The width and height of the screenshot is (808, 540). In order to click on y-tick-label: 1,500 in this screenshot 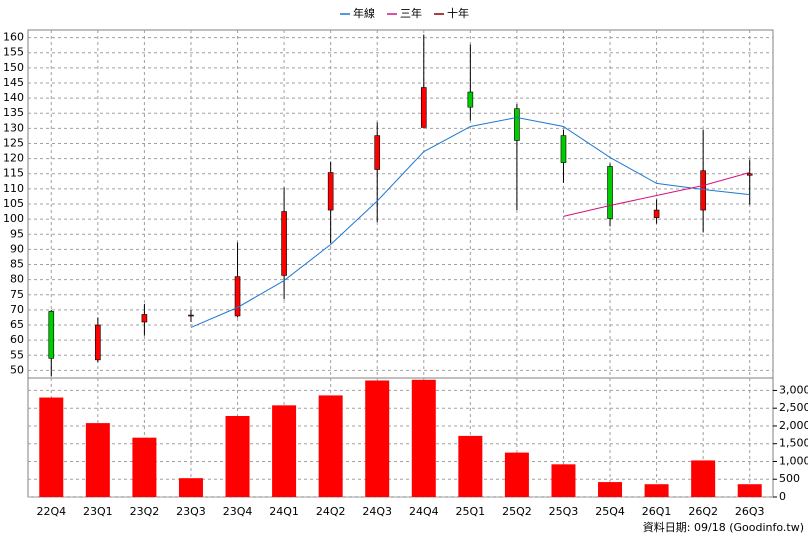, I will do `click(793, 443)`.